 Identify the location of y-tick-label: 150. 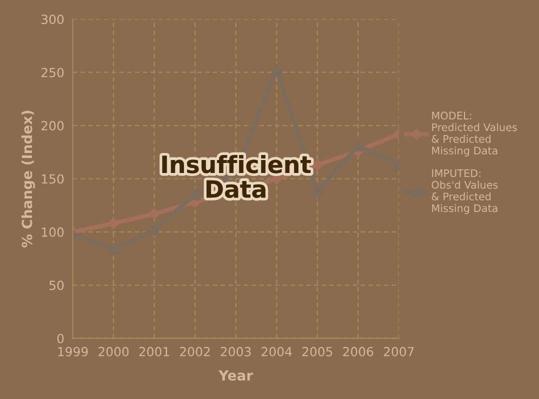
(53, 179).